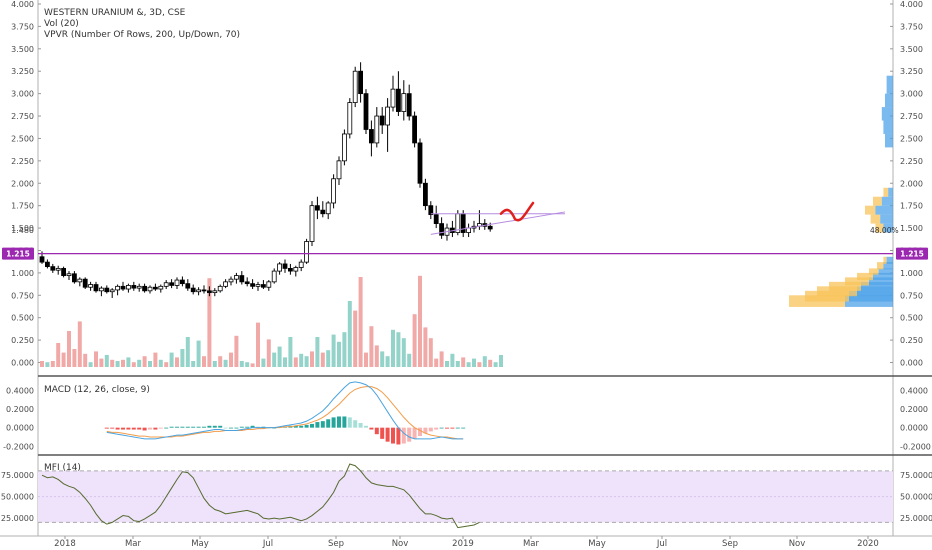 Image resolution: width=932 pixels, height=550 pixels. Describe the element at coordinates (912, 254) in the screenshot. I see `price-level-label-right: 1.215` at that location.